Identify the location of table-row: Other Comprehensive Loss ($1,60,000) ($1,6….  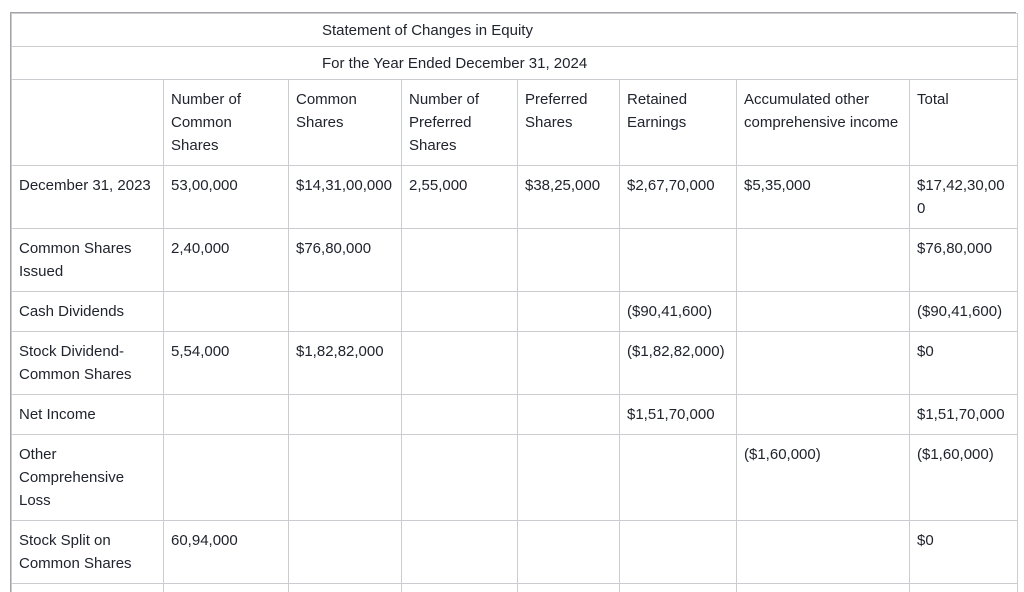
(515, 477).